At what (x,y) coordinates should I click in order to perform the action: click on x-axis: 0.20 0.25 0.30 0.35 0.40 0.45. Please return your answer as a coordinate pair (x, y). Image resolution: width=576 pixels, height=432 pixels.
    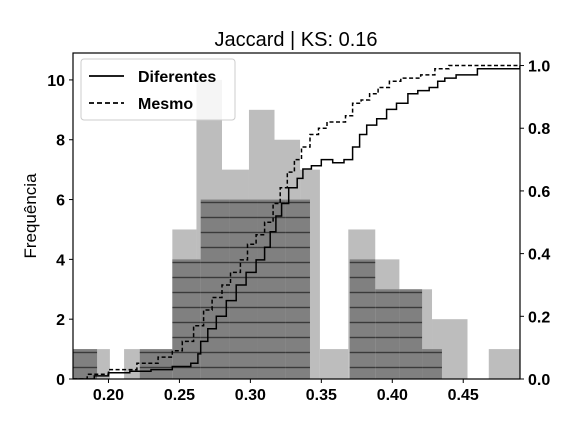
    Looking at the image, I should click on (286, 391).